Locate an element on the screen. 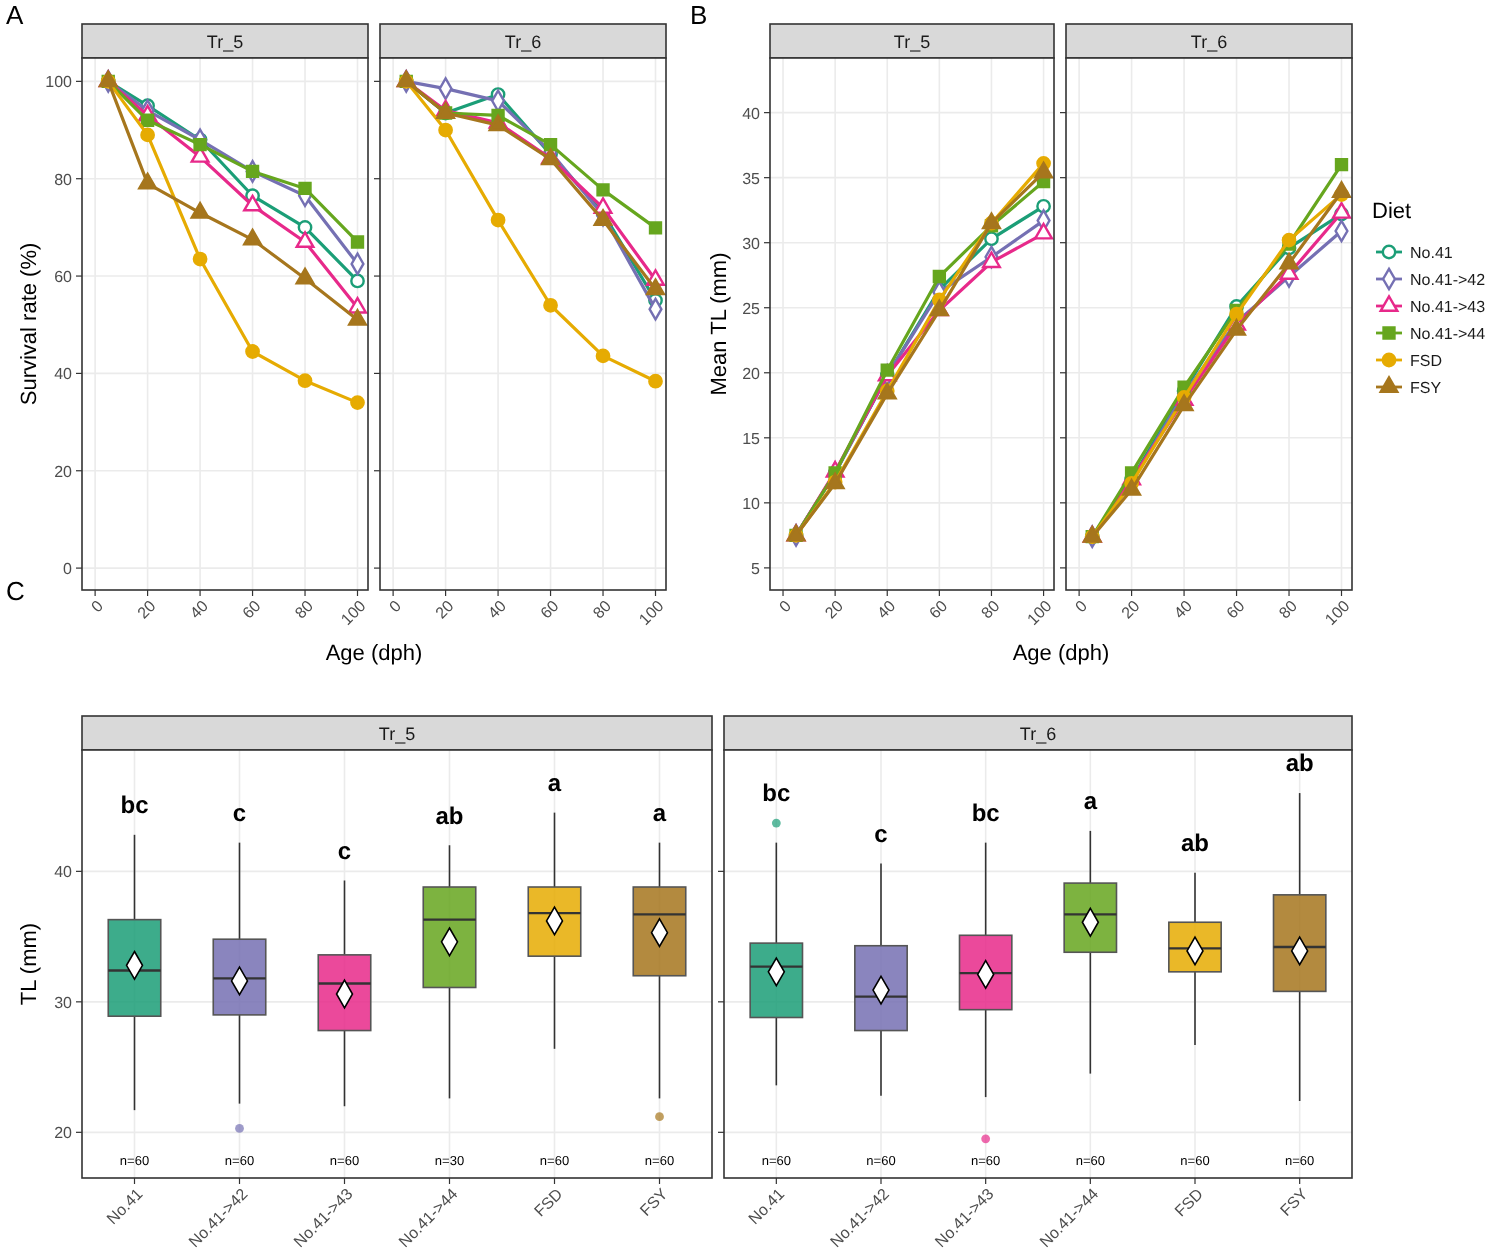 The image size is (1500, 1256). text: C is located at coordinates (15, 591).